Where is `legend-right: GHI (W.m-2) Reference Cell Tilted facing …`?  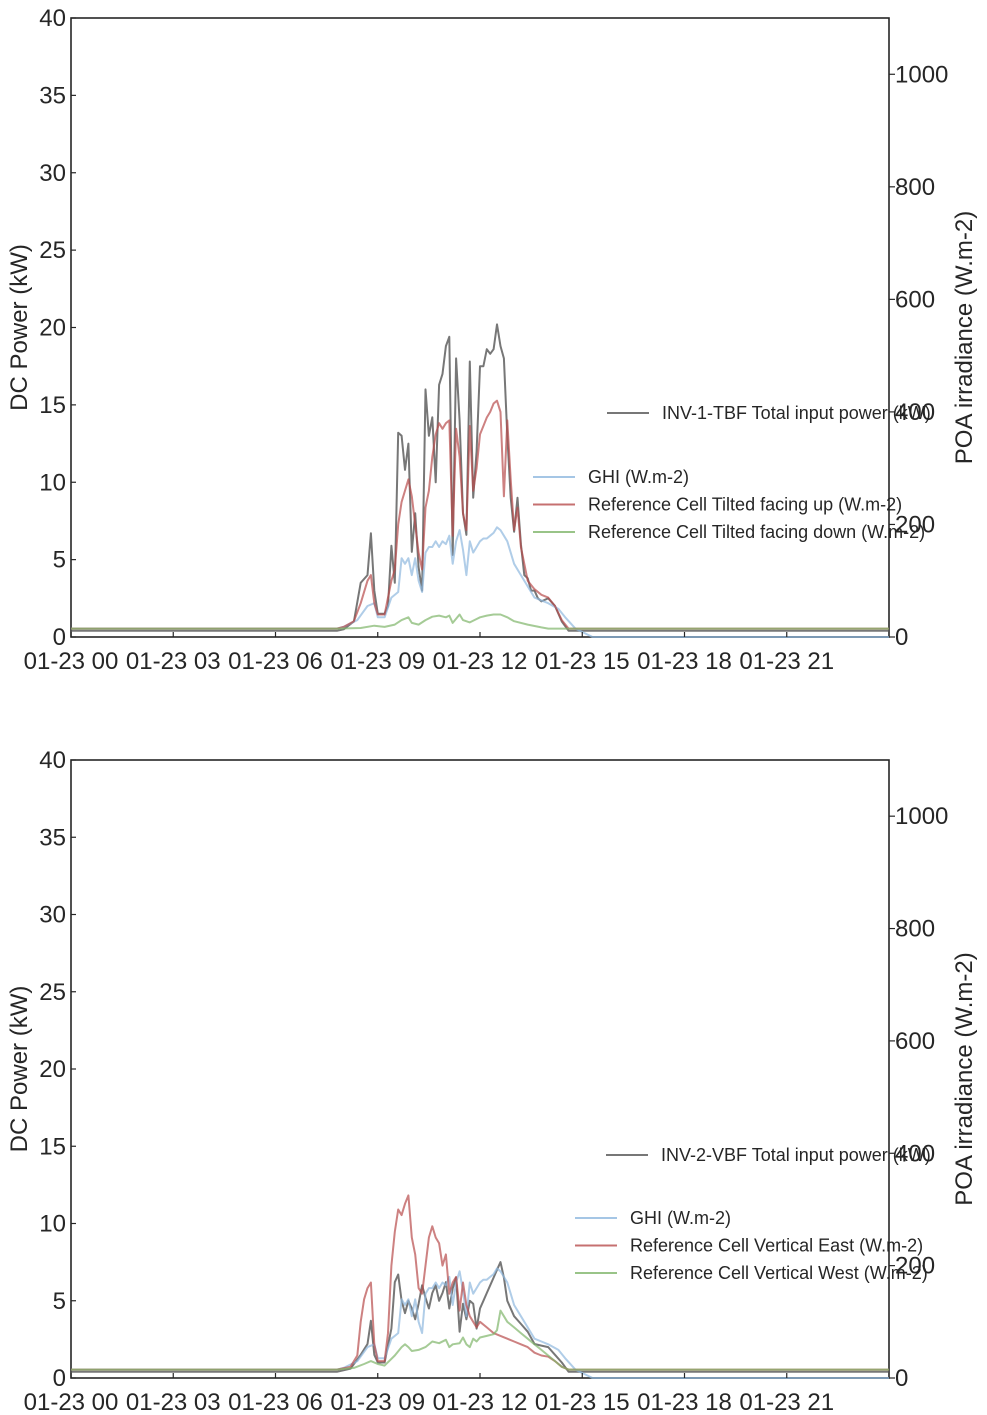
legend-right: GHI (W.m-2) Reference Cell Tilted facing … is located at coordinates (729, 504).